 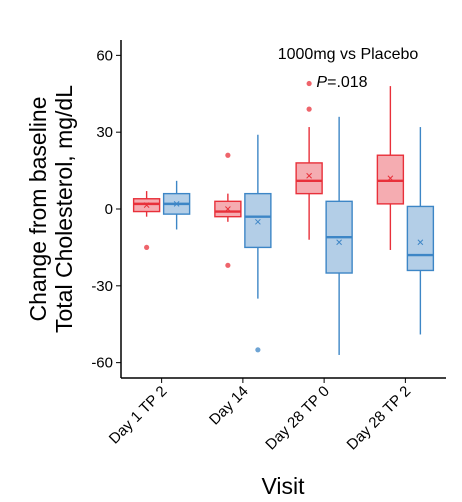 What do you see at coordinates (321, 82) in the screenshot?
I see `p-prefix: P` at bounding box center [321, 82].